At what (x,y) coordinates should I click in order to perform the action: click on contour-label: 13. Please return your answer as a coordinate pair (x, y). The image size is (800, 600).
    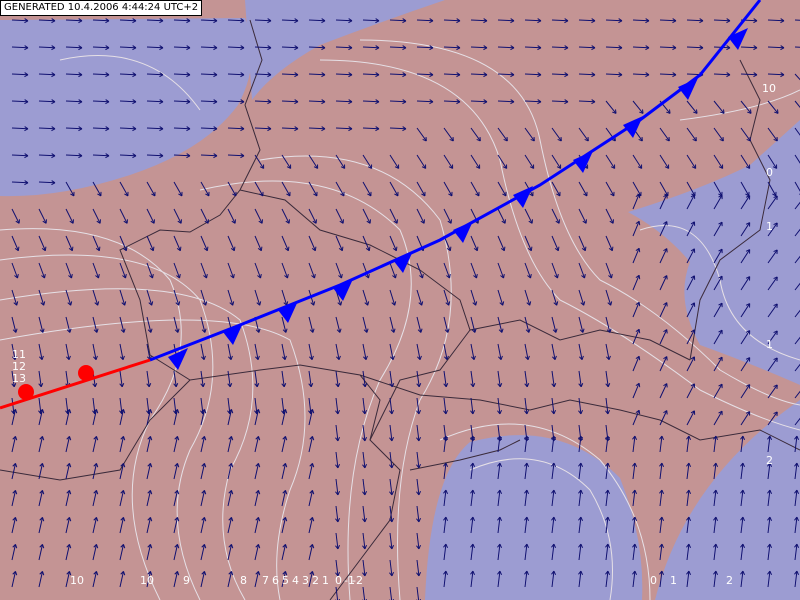
    Looking at the image, I should click on (19, 378).